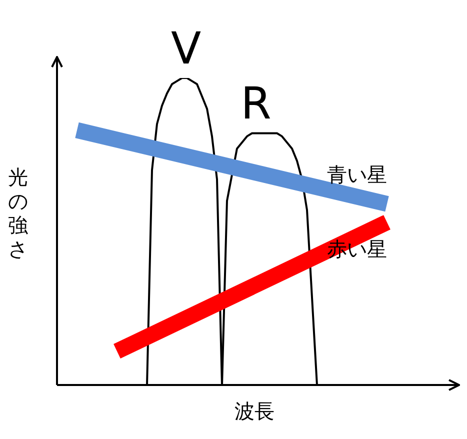 The image size is (467, 439). What do you see at coordinates (18, 213) in the screenshot?
I see `y-axis-title: 光の強さ` at bounding box center [18, 213].